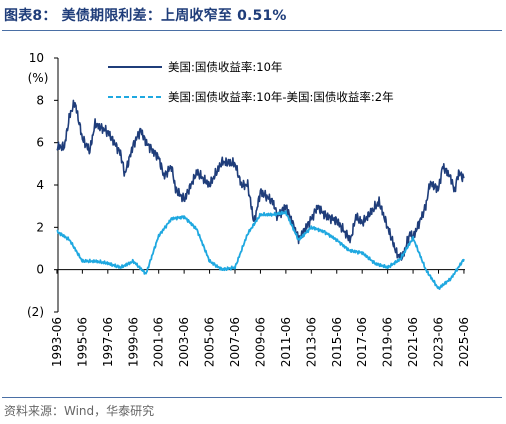 This screenshot has height=424, width=506. What do you see at coordinates (40, 185) in the screenshot?
I see `y-tick-label: 4` at bounding box center [40, 185].